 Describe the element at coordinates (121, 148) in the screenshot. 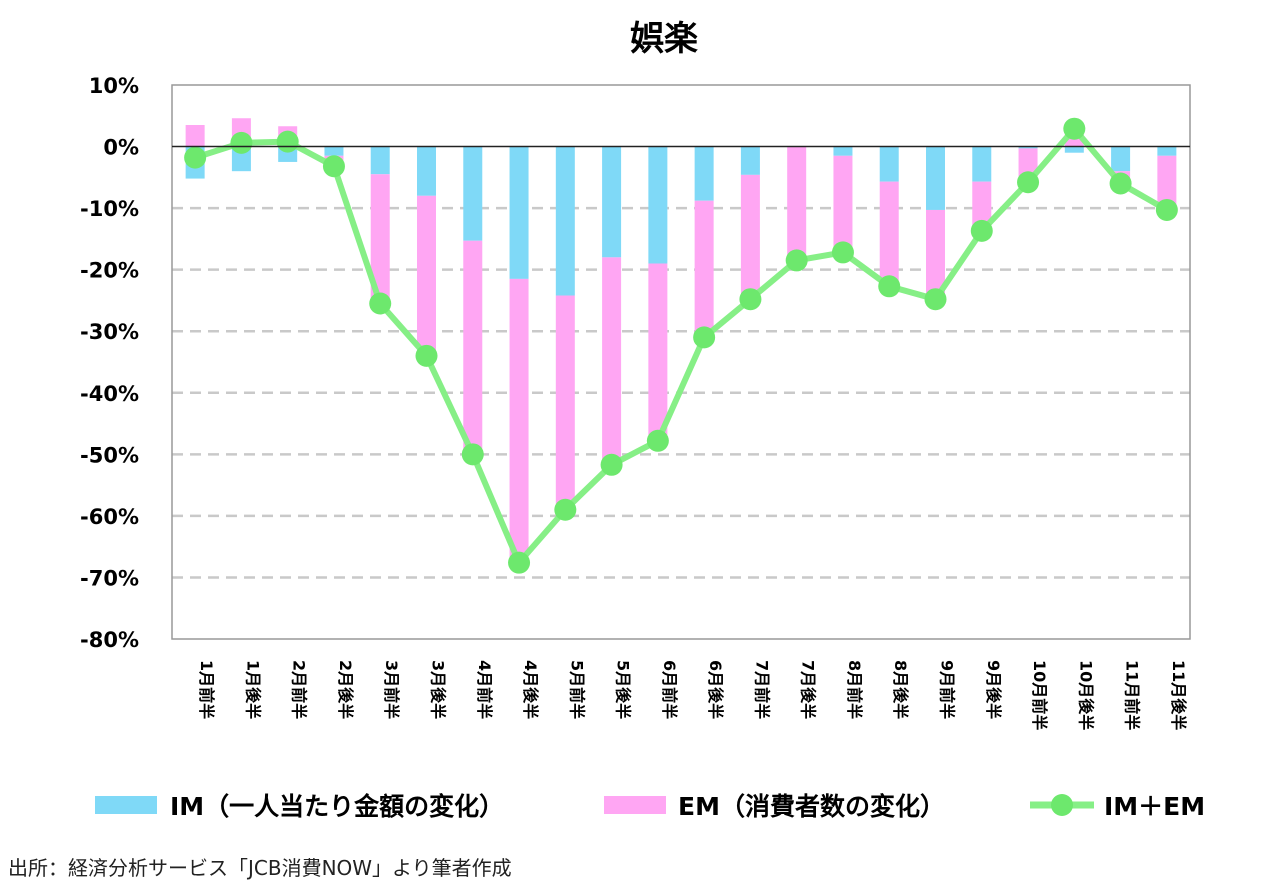

I see `y-tick-label: 0%` at that location.